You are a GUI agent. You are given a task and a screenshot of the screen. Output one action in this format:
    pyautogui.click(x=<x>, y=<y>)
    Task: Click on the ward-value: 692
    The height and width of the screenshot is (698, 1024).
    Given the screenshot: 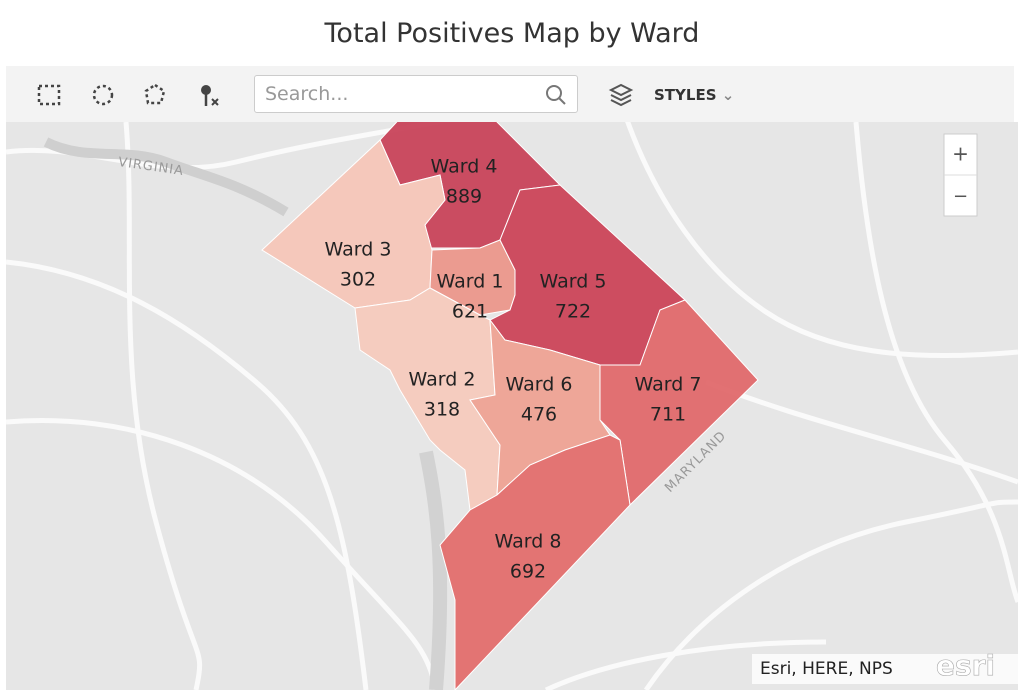 What is the action you would take?
    pyautogui.click(x=528, y=572)
    